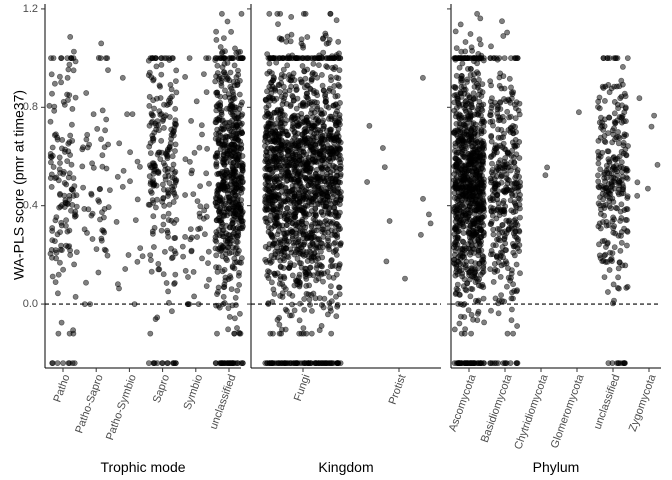 This screenshot has height=480, width=672. What do you see at coordinates (117, 176) in the screenshot?
I see `point-patho-symbio` at bounding box center [117, 176].